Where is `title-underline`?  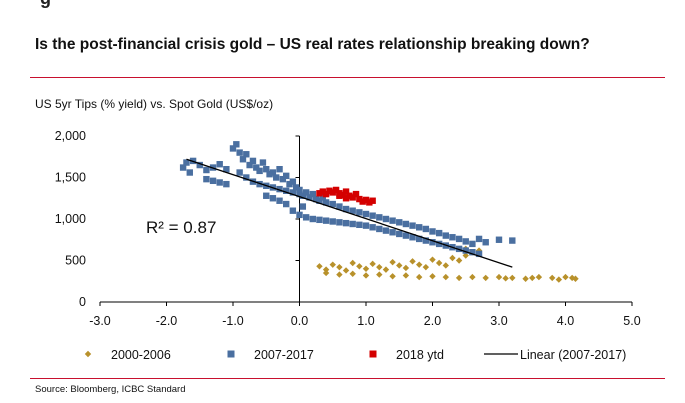
title-underline is located at coordinates (347, 77).